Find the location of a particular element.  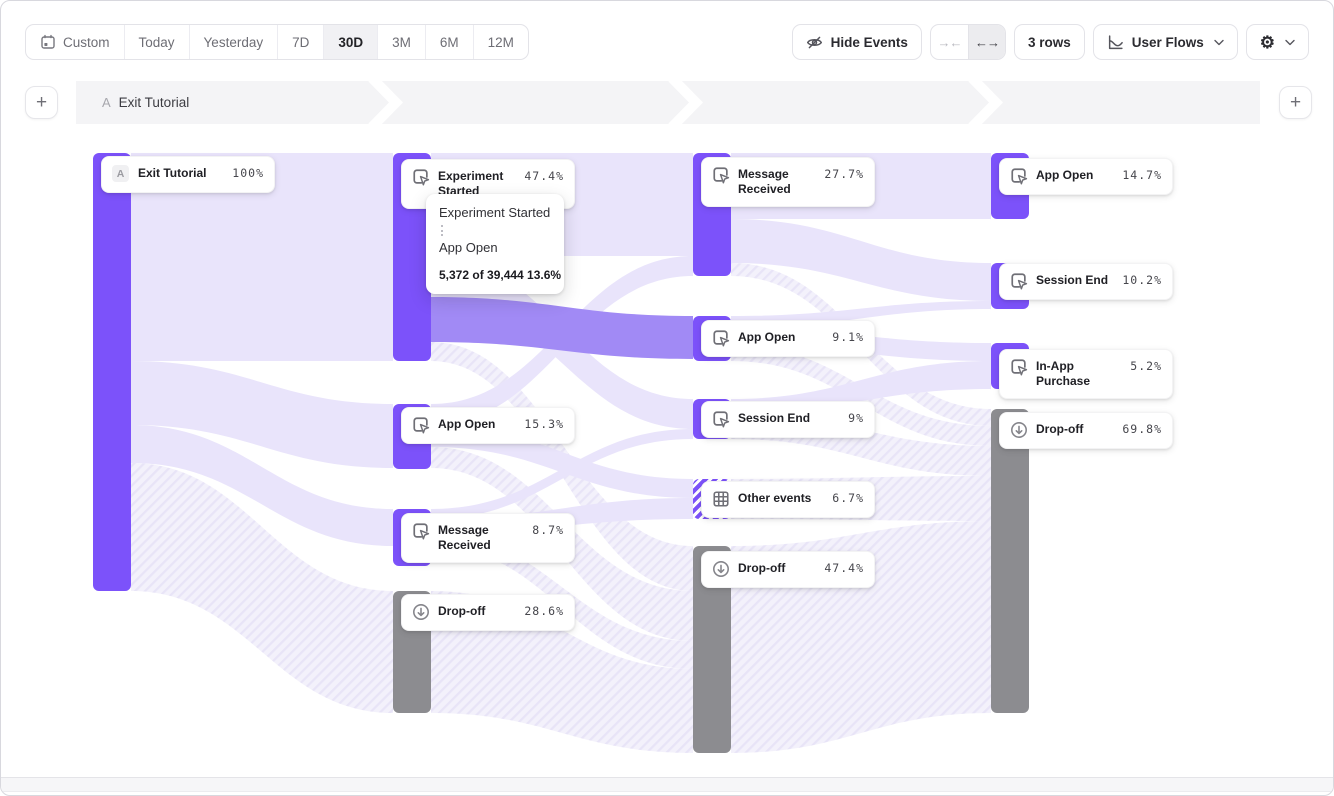

date-range-today: Today is located at coordinates (157, 42).